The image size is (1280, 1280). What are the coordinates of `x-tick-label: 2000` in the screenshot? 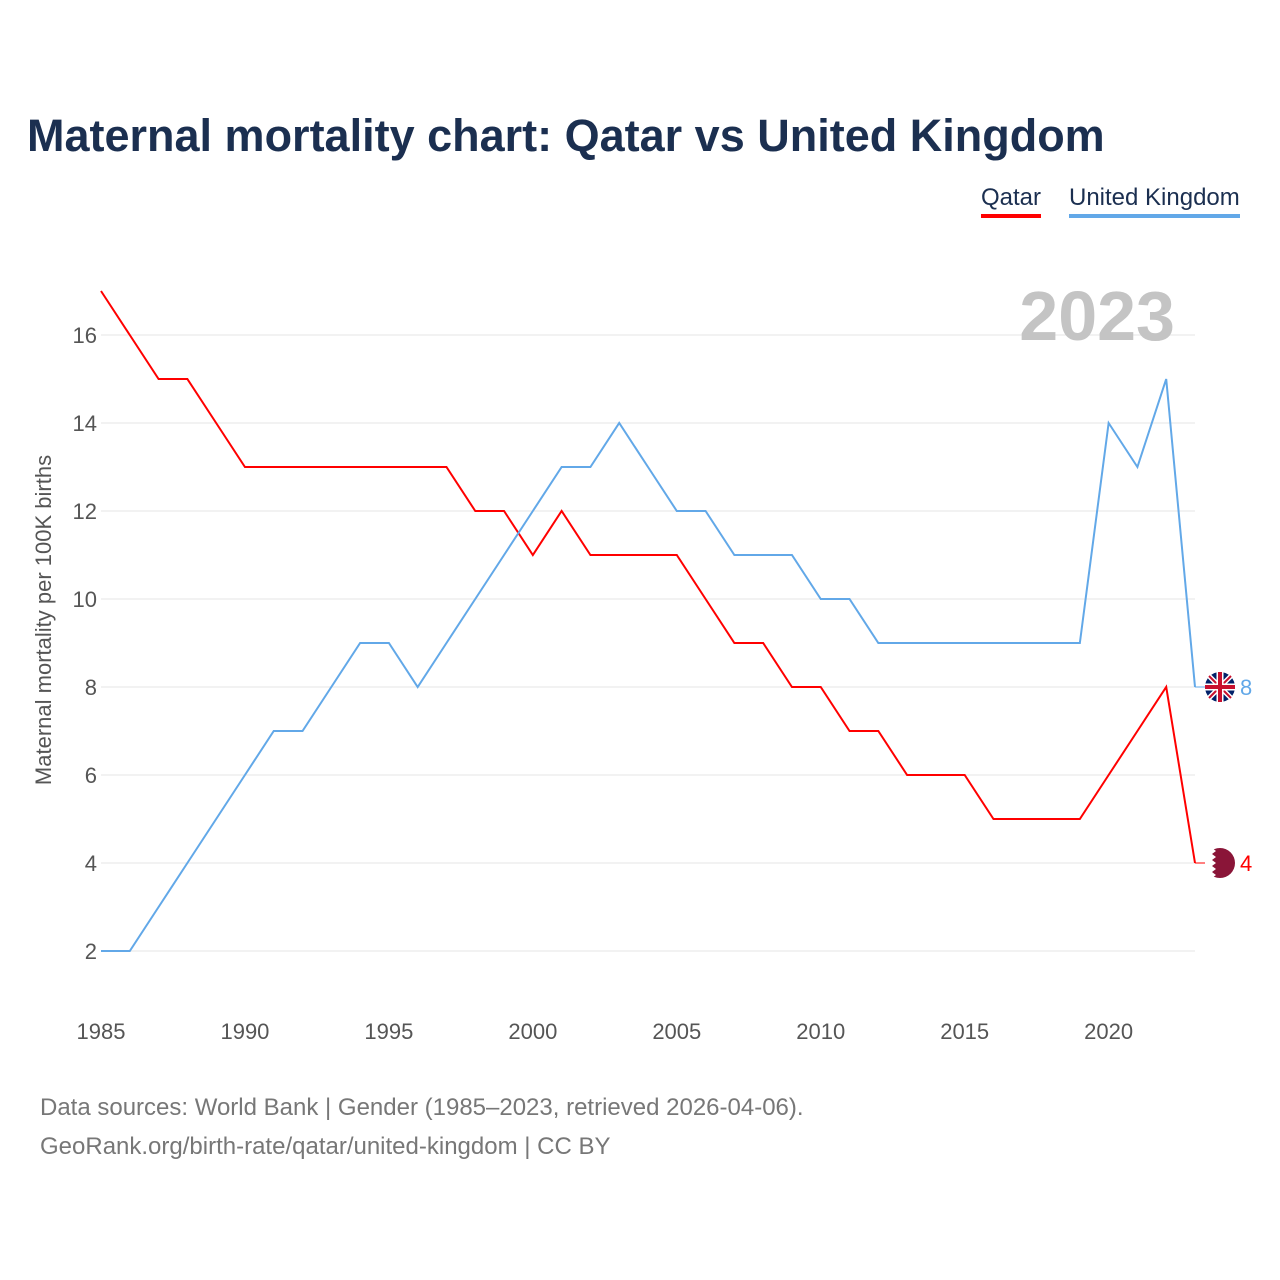 It's located at (532, 1031).